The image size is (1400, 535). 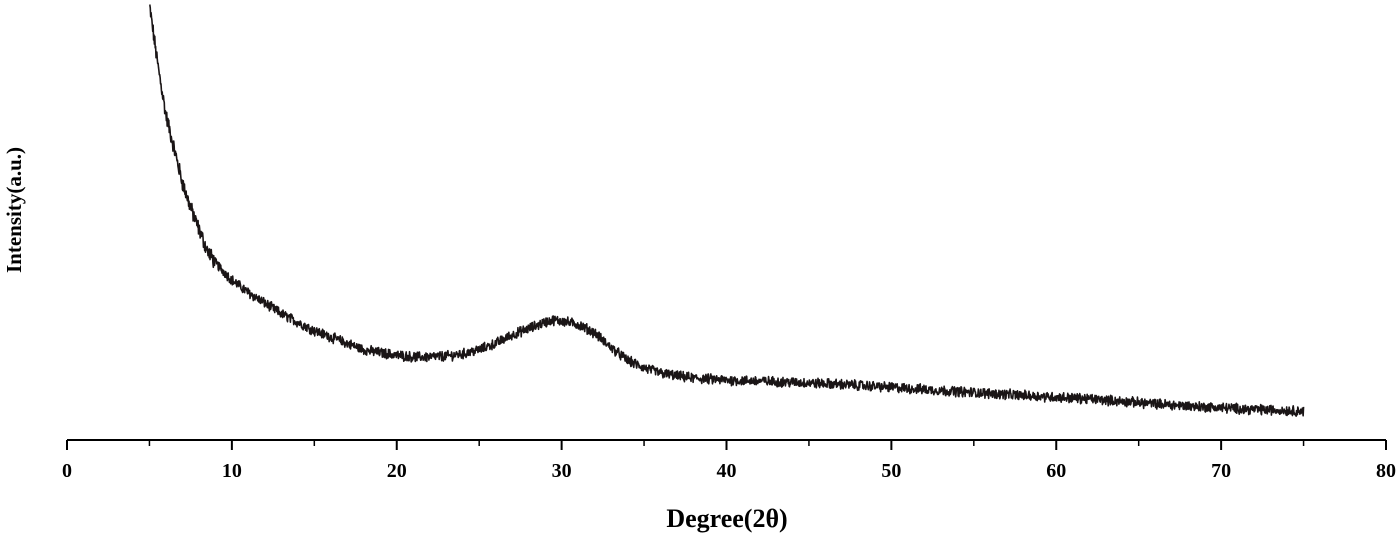 What do you see at coordinates (1221, 471) in the screenshot?
I see `x-tick-label: 70` at bounding box center [1221, 471].